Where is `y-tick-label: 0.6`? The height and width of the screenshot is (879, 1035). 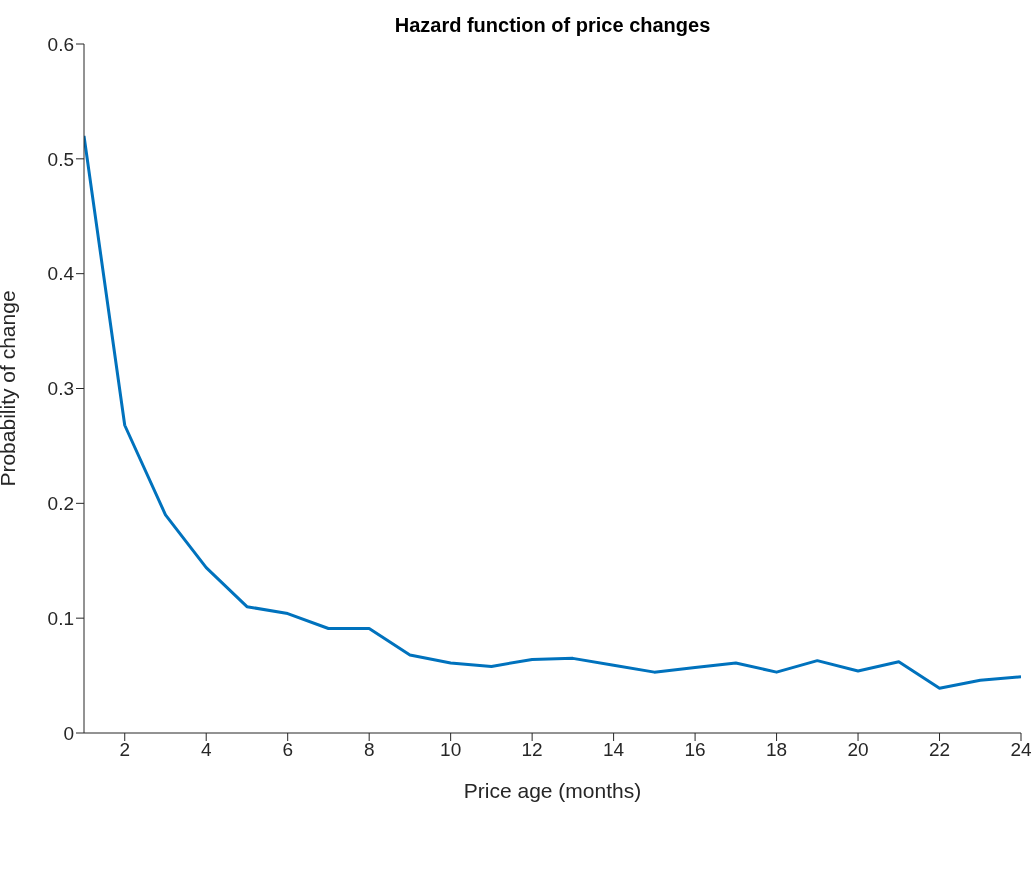 y-tick-label: 0.6 is located at coordinates (60, 44).